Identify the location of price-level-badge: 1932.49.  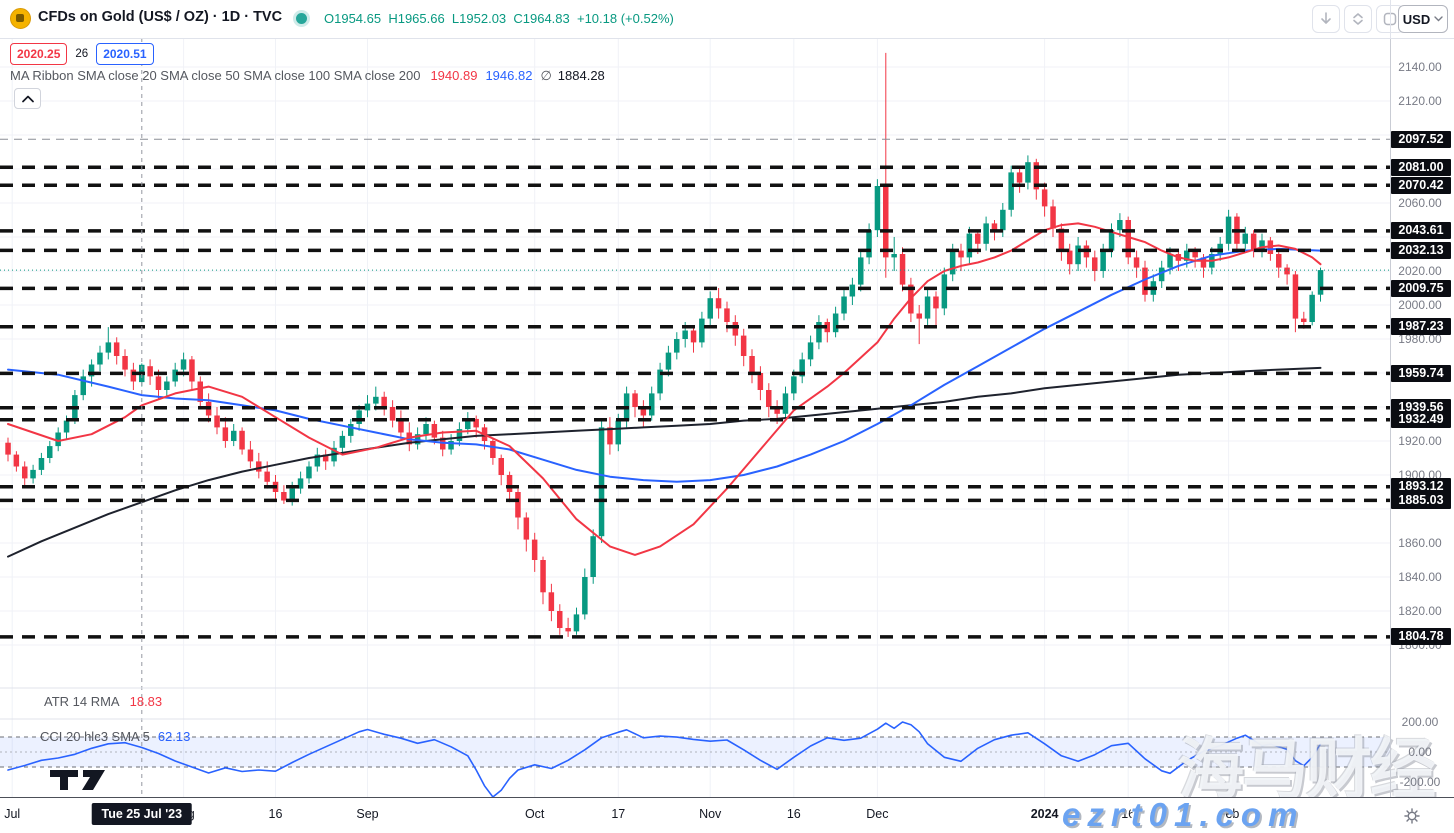
(1421, 420).